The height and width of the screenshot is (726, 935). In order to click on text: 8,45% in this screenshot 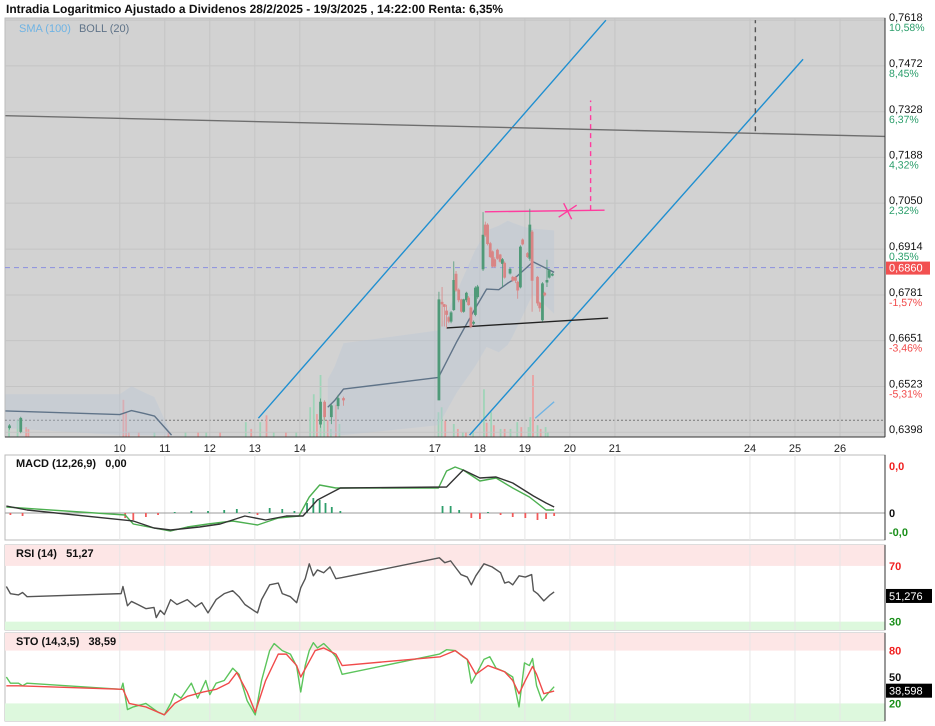, I will do `click(904, 74)`.